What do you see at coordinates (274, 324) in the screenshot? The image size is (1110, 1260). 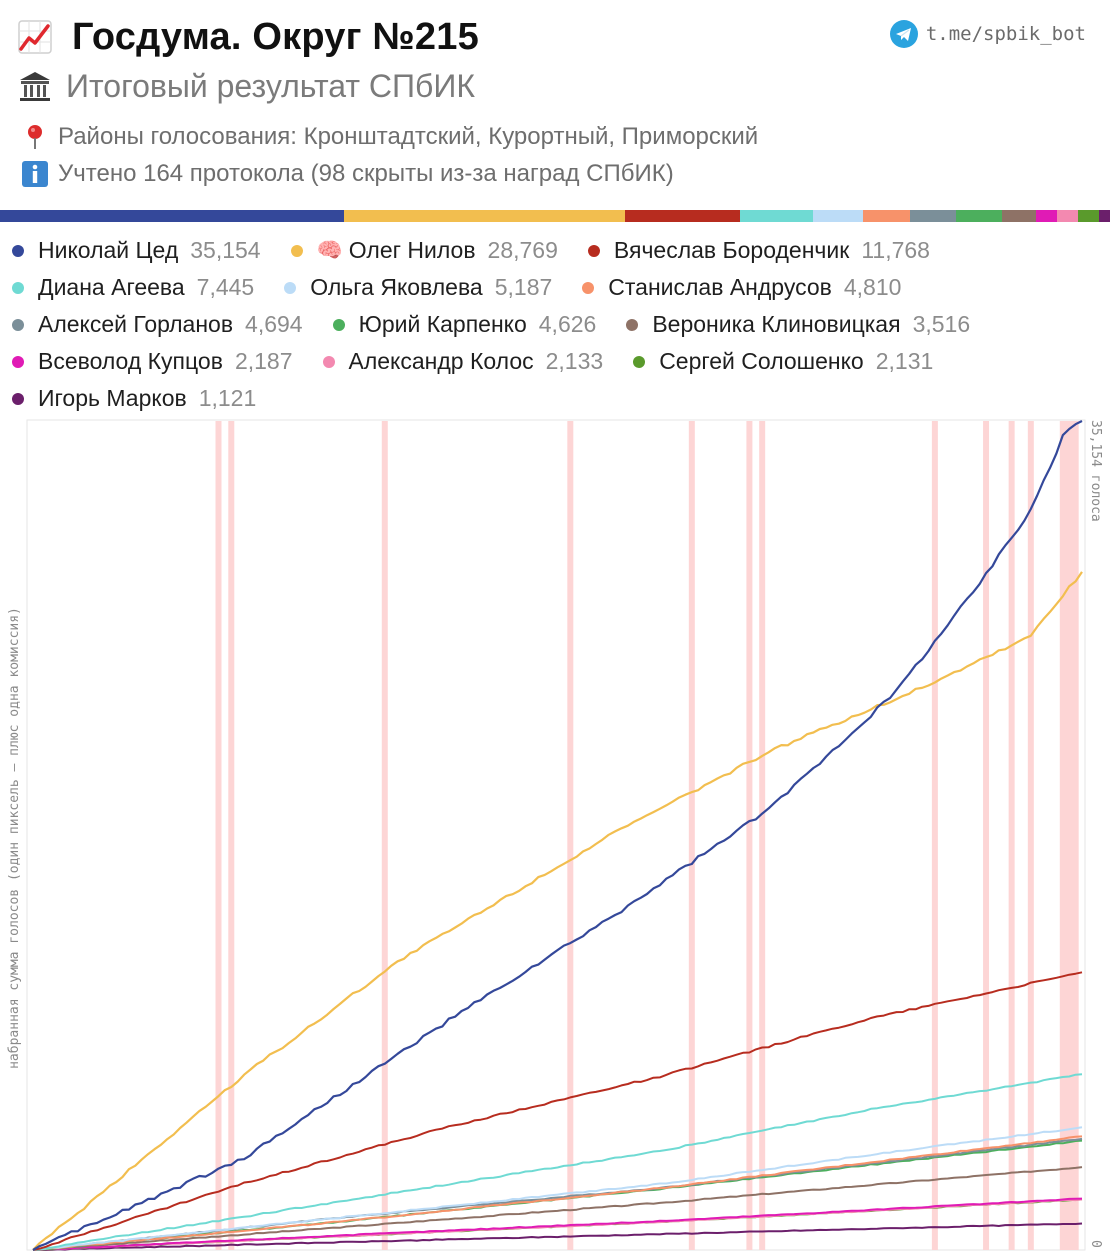 I see `legend-votes: 4,694` at bounding box center [274, 324].